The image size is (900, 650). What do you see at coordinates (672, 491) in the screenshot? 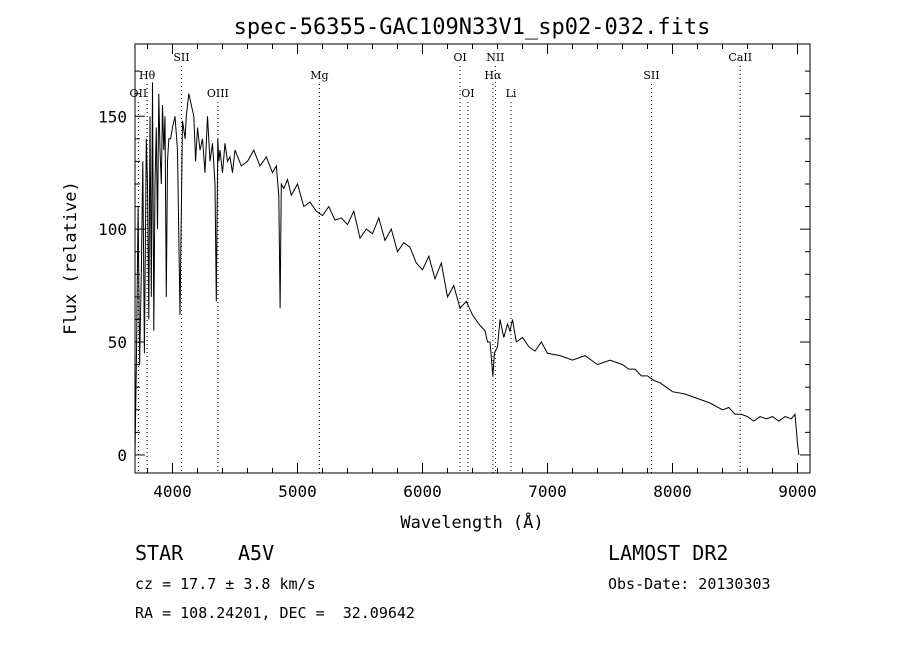
I see `x-tick-label: 8000` at bounding box center [672, 491].